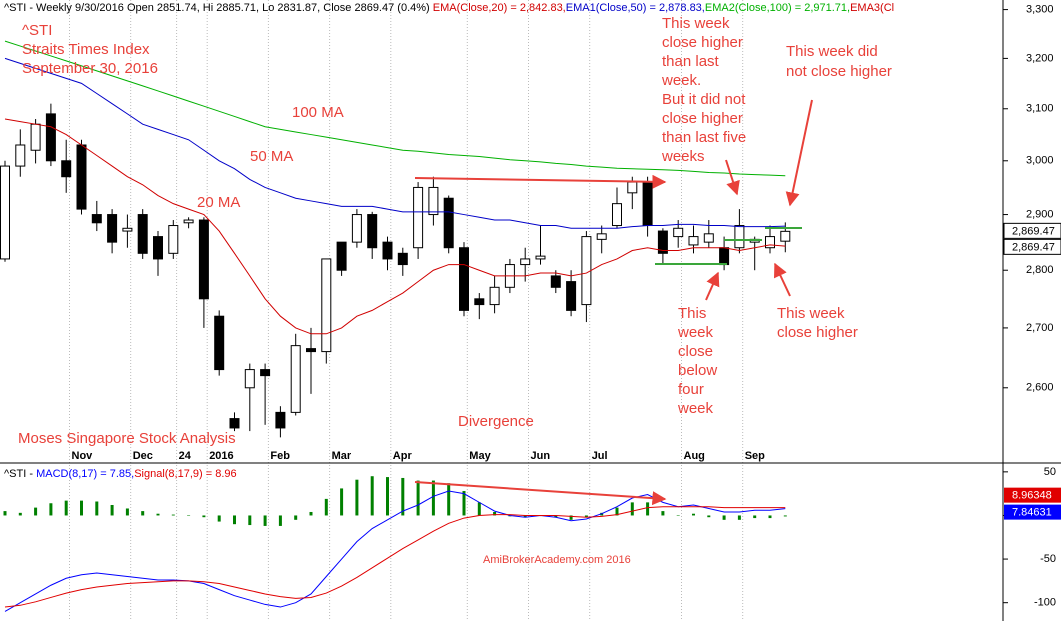 This screenshot has width=1061, height=621. What do you see at coordinates (704, 137) in the screenshot?
I see `annotation: than last five` at bounding box center [704, 137].